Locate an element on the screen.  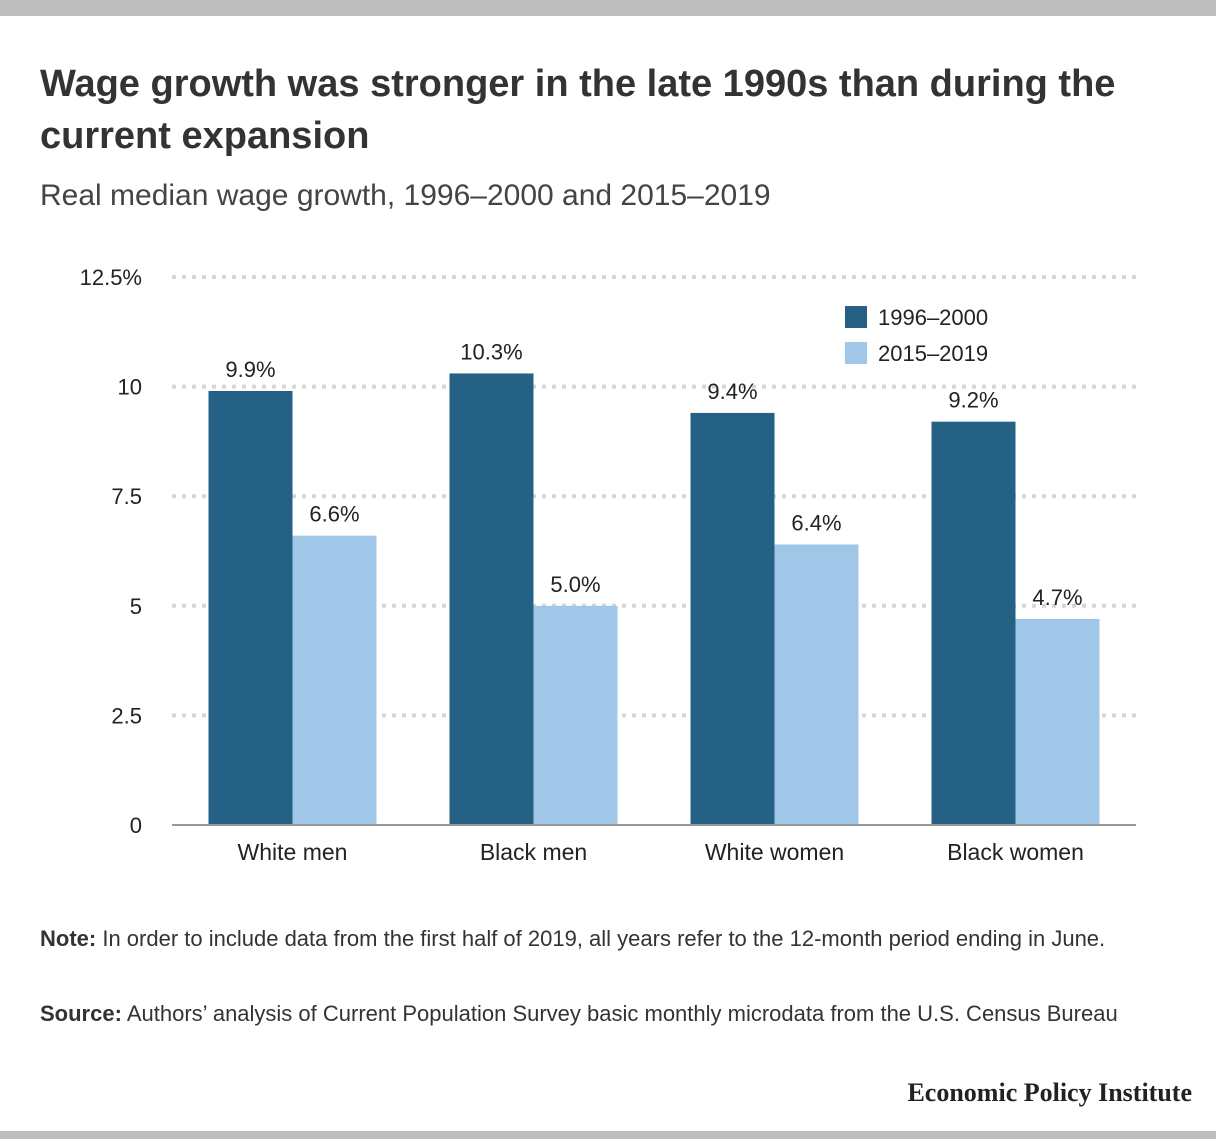
note-label: Note: is located at coordinates (68, 938).